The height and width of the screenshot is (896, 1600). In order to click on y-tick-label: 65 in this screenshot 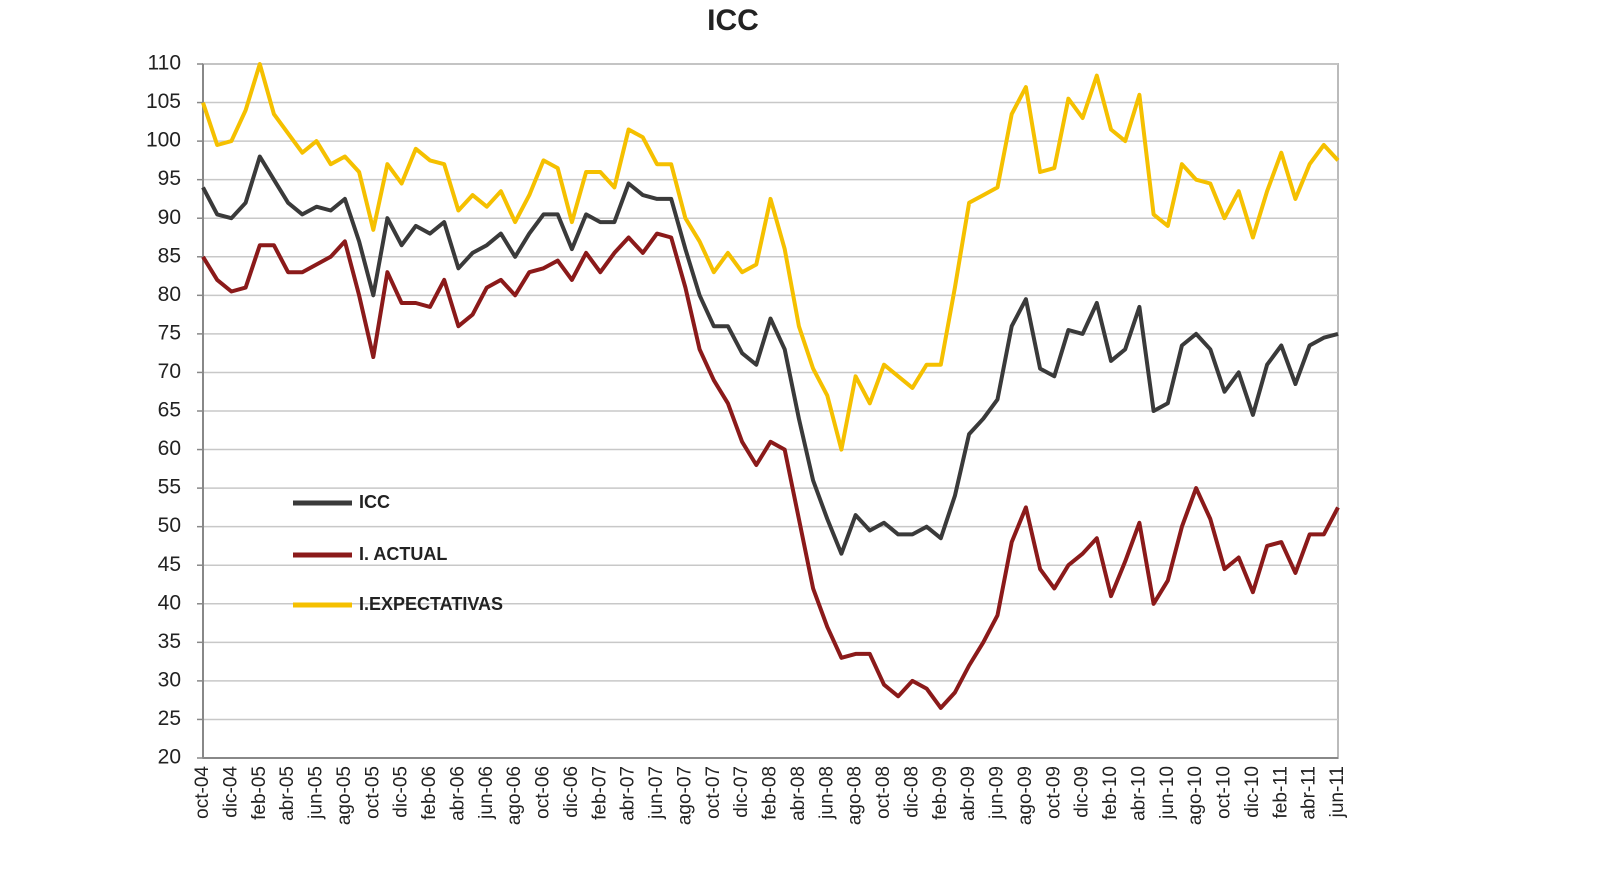, I will do `click(169, 410)`.